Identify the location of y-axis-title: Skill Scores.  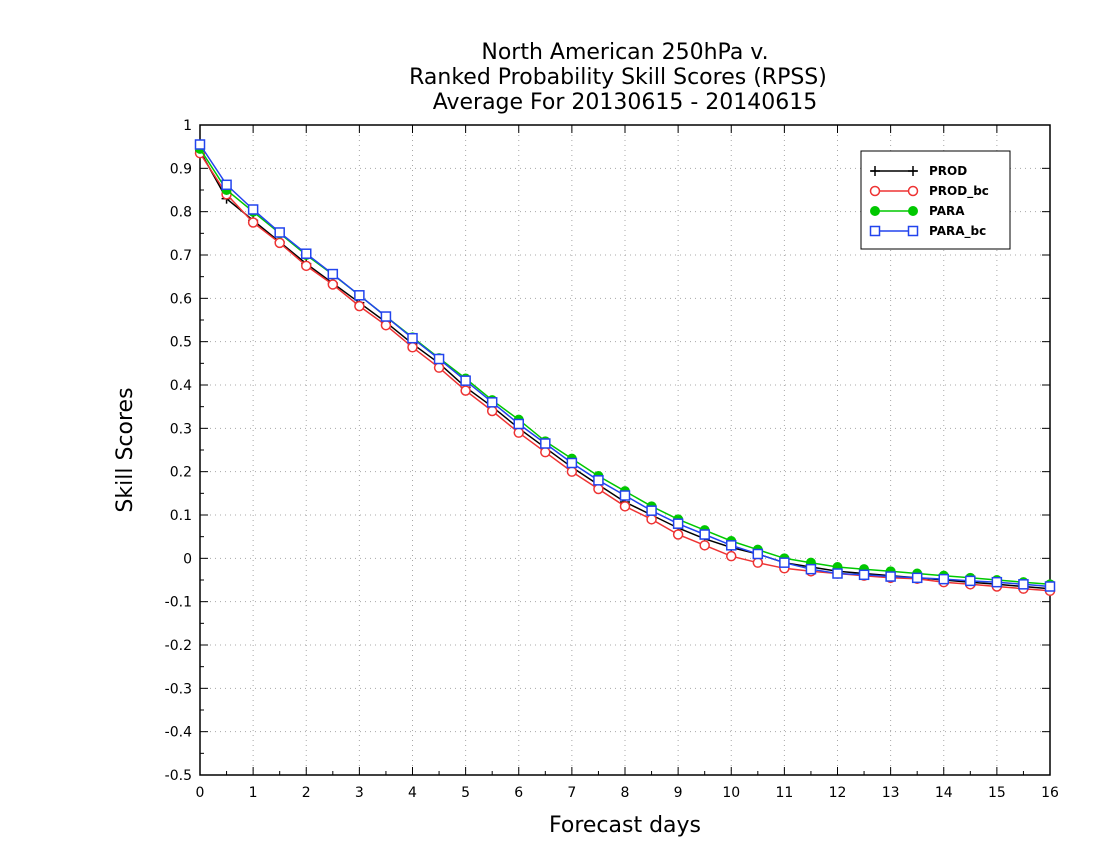
(125, 449).